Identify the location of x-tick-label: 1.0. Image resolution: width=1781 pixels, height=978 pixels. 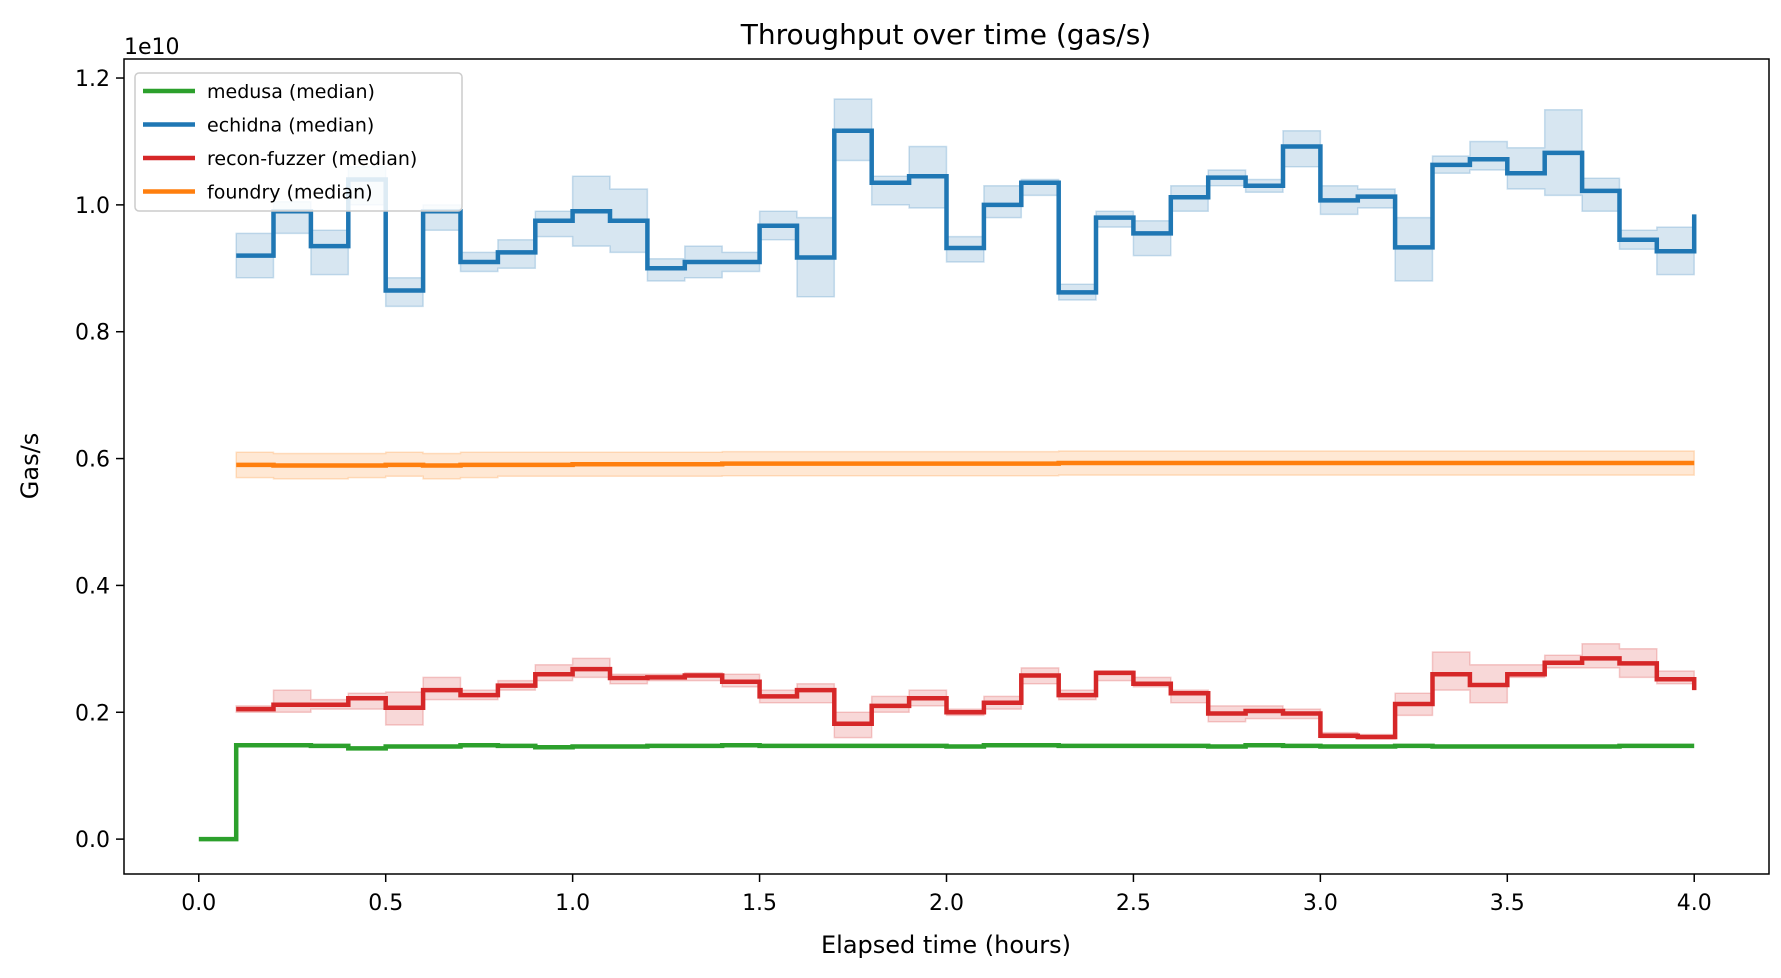
(572, 903).